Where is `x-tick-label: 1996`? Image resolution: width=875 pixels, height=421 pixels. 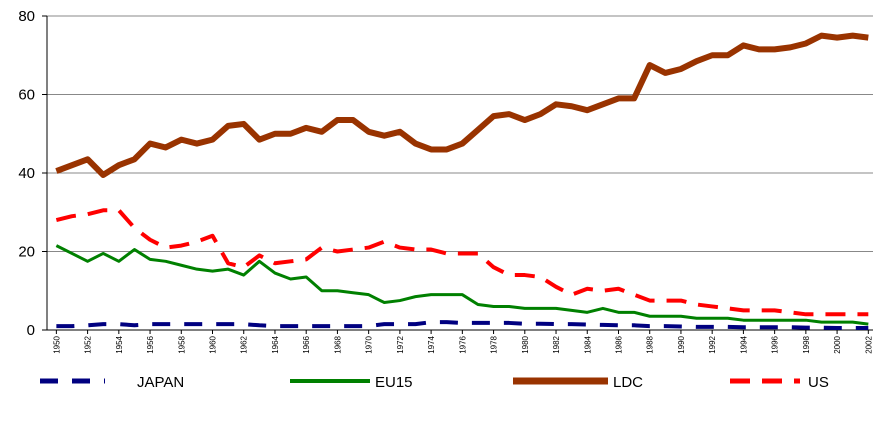
x-tick-label: 1996 is located at coordinates (775, 344).